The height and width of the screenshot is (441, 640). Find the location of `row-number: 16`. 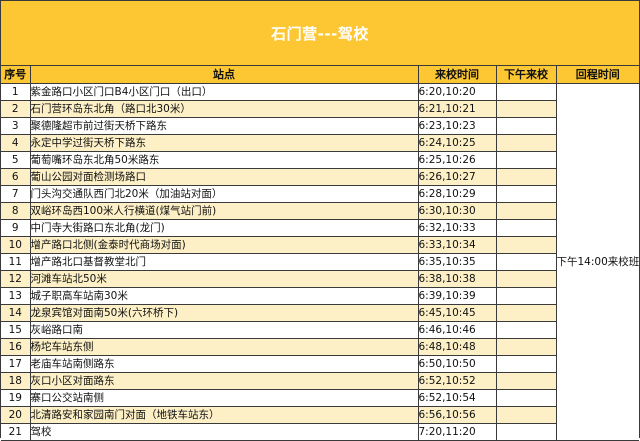

row-number: 16 is located at coordinates (16, 347).